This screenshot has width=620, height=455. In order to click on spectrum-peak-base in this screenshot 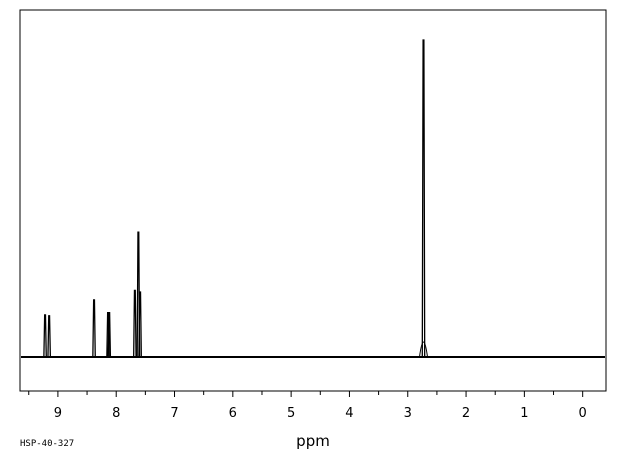, I will do `click(423, 349)`.